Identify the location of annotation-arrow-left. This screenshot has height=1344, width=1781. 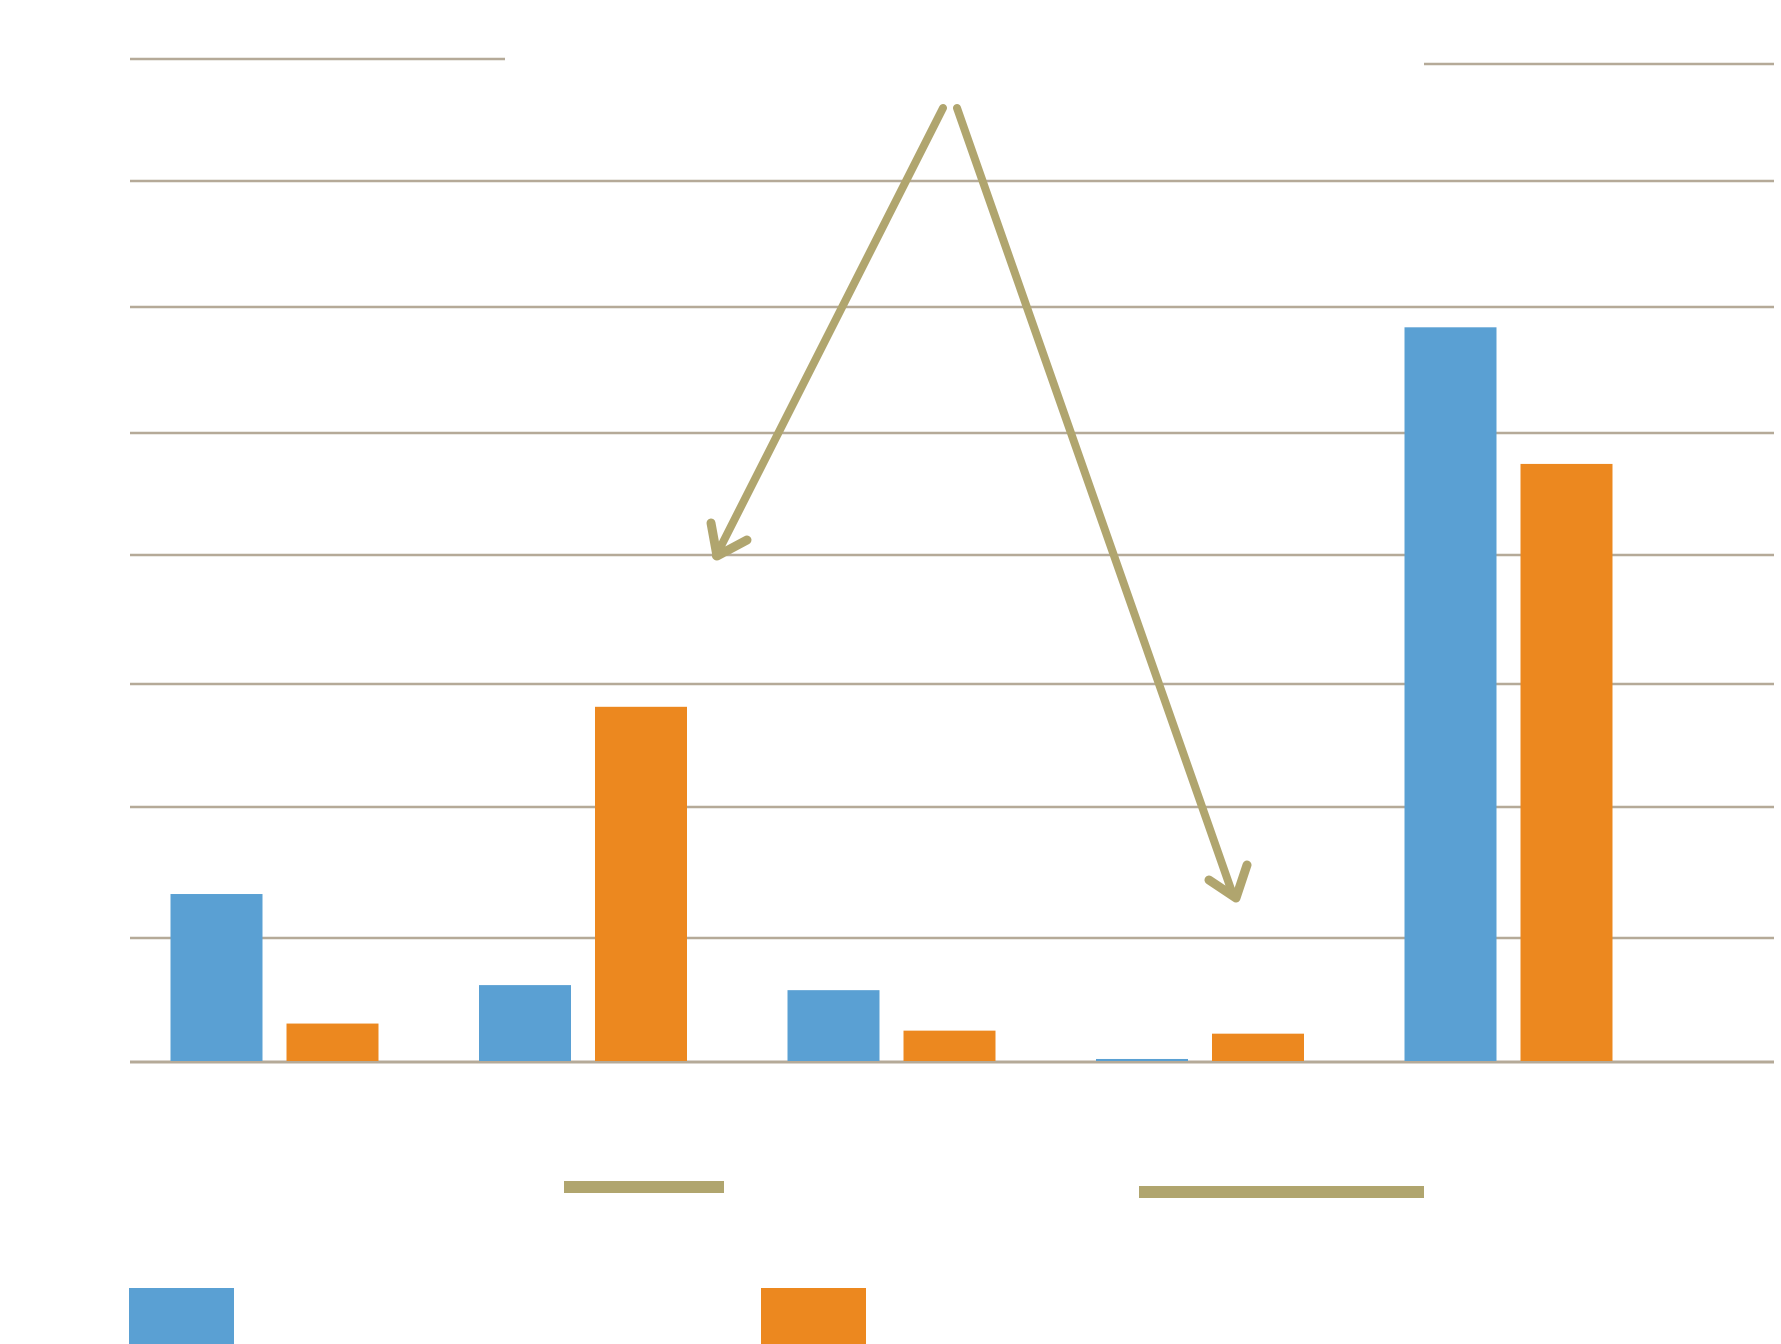
(829, 332).